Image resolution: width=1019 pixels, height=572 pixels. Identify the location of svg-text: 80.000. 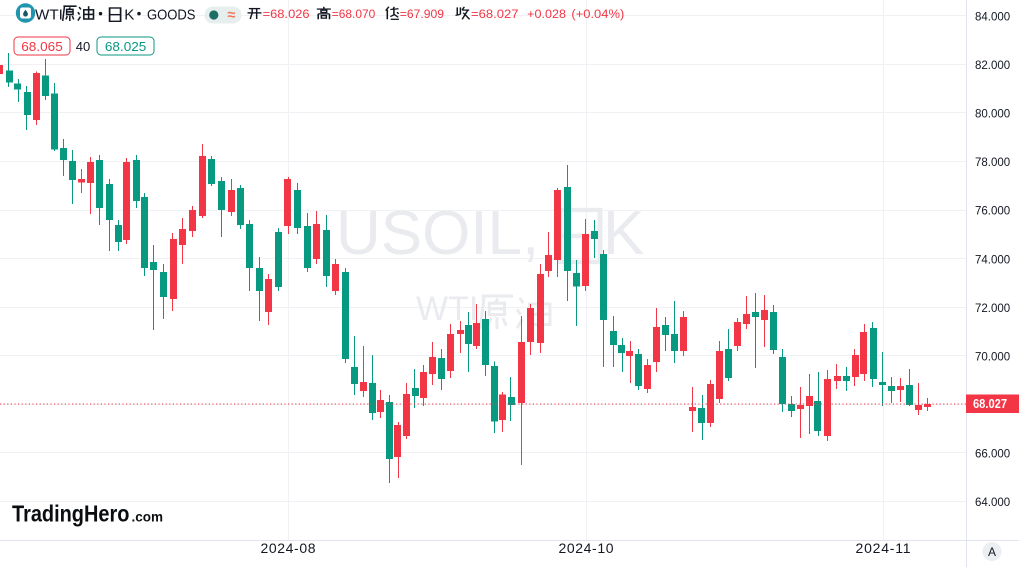
(992, 115).